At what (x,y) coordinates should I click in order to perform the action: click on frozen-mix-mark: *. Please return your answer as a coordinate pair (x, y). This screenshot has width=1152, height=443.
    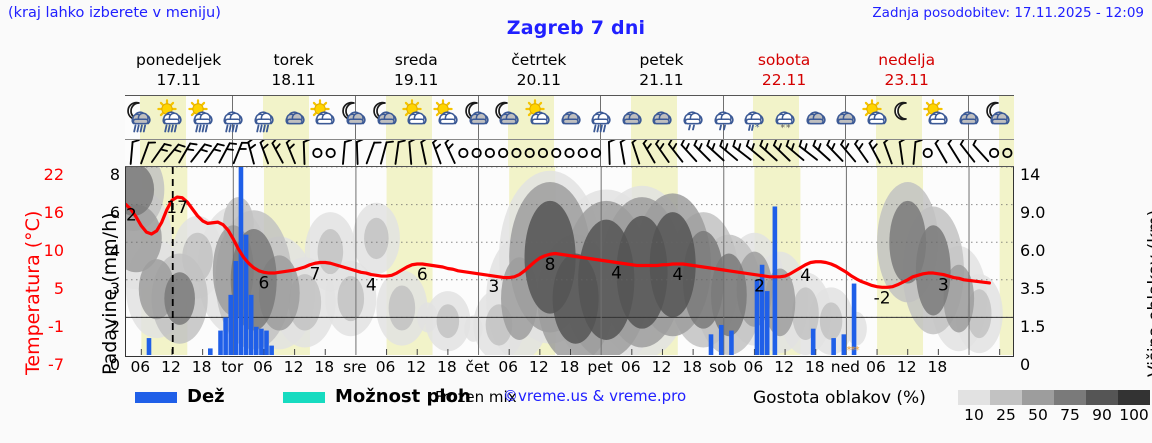
    Looking at the image, I should click on (857, 350).